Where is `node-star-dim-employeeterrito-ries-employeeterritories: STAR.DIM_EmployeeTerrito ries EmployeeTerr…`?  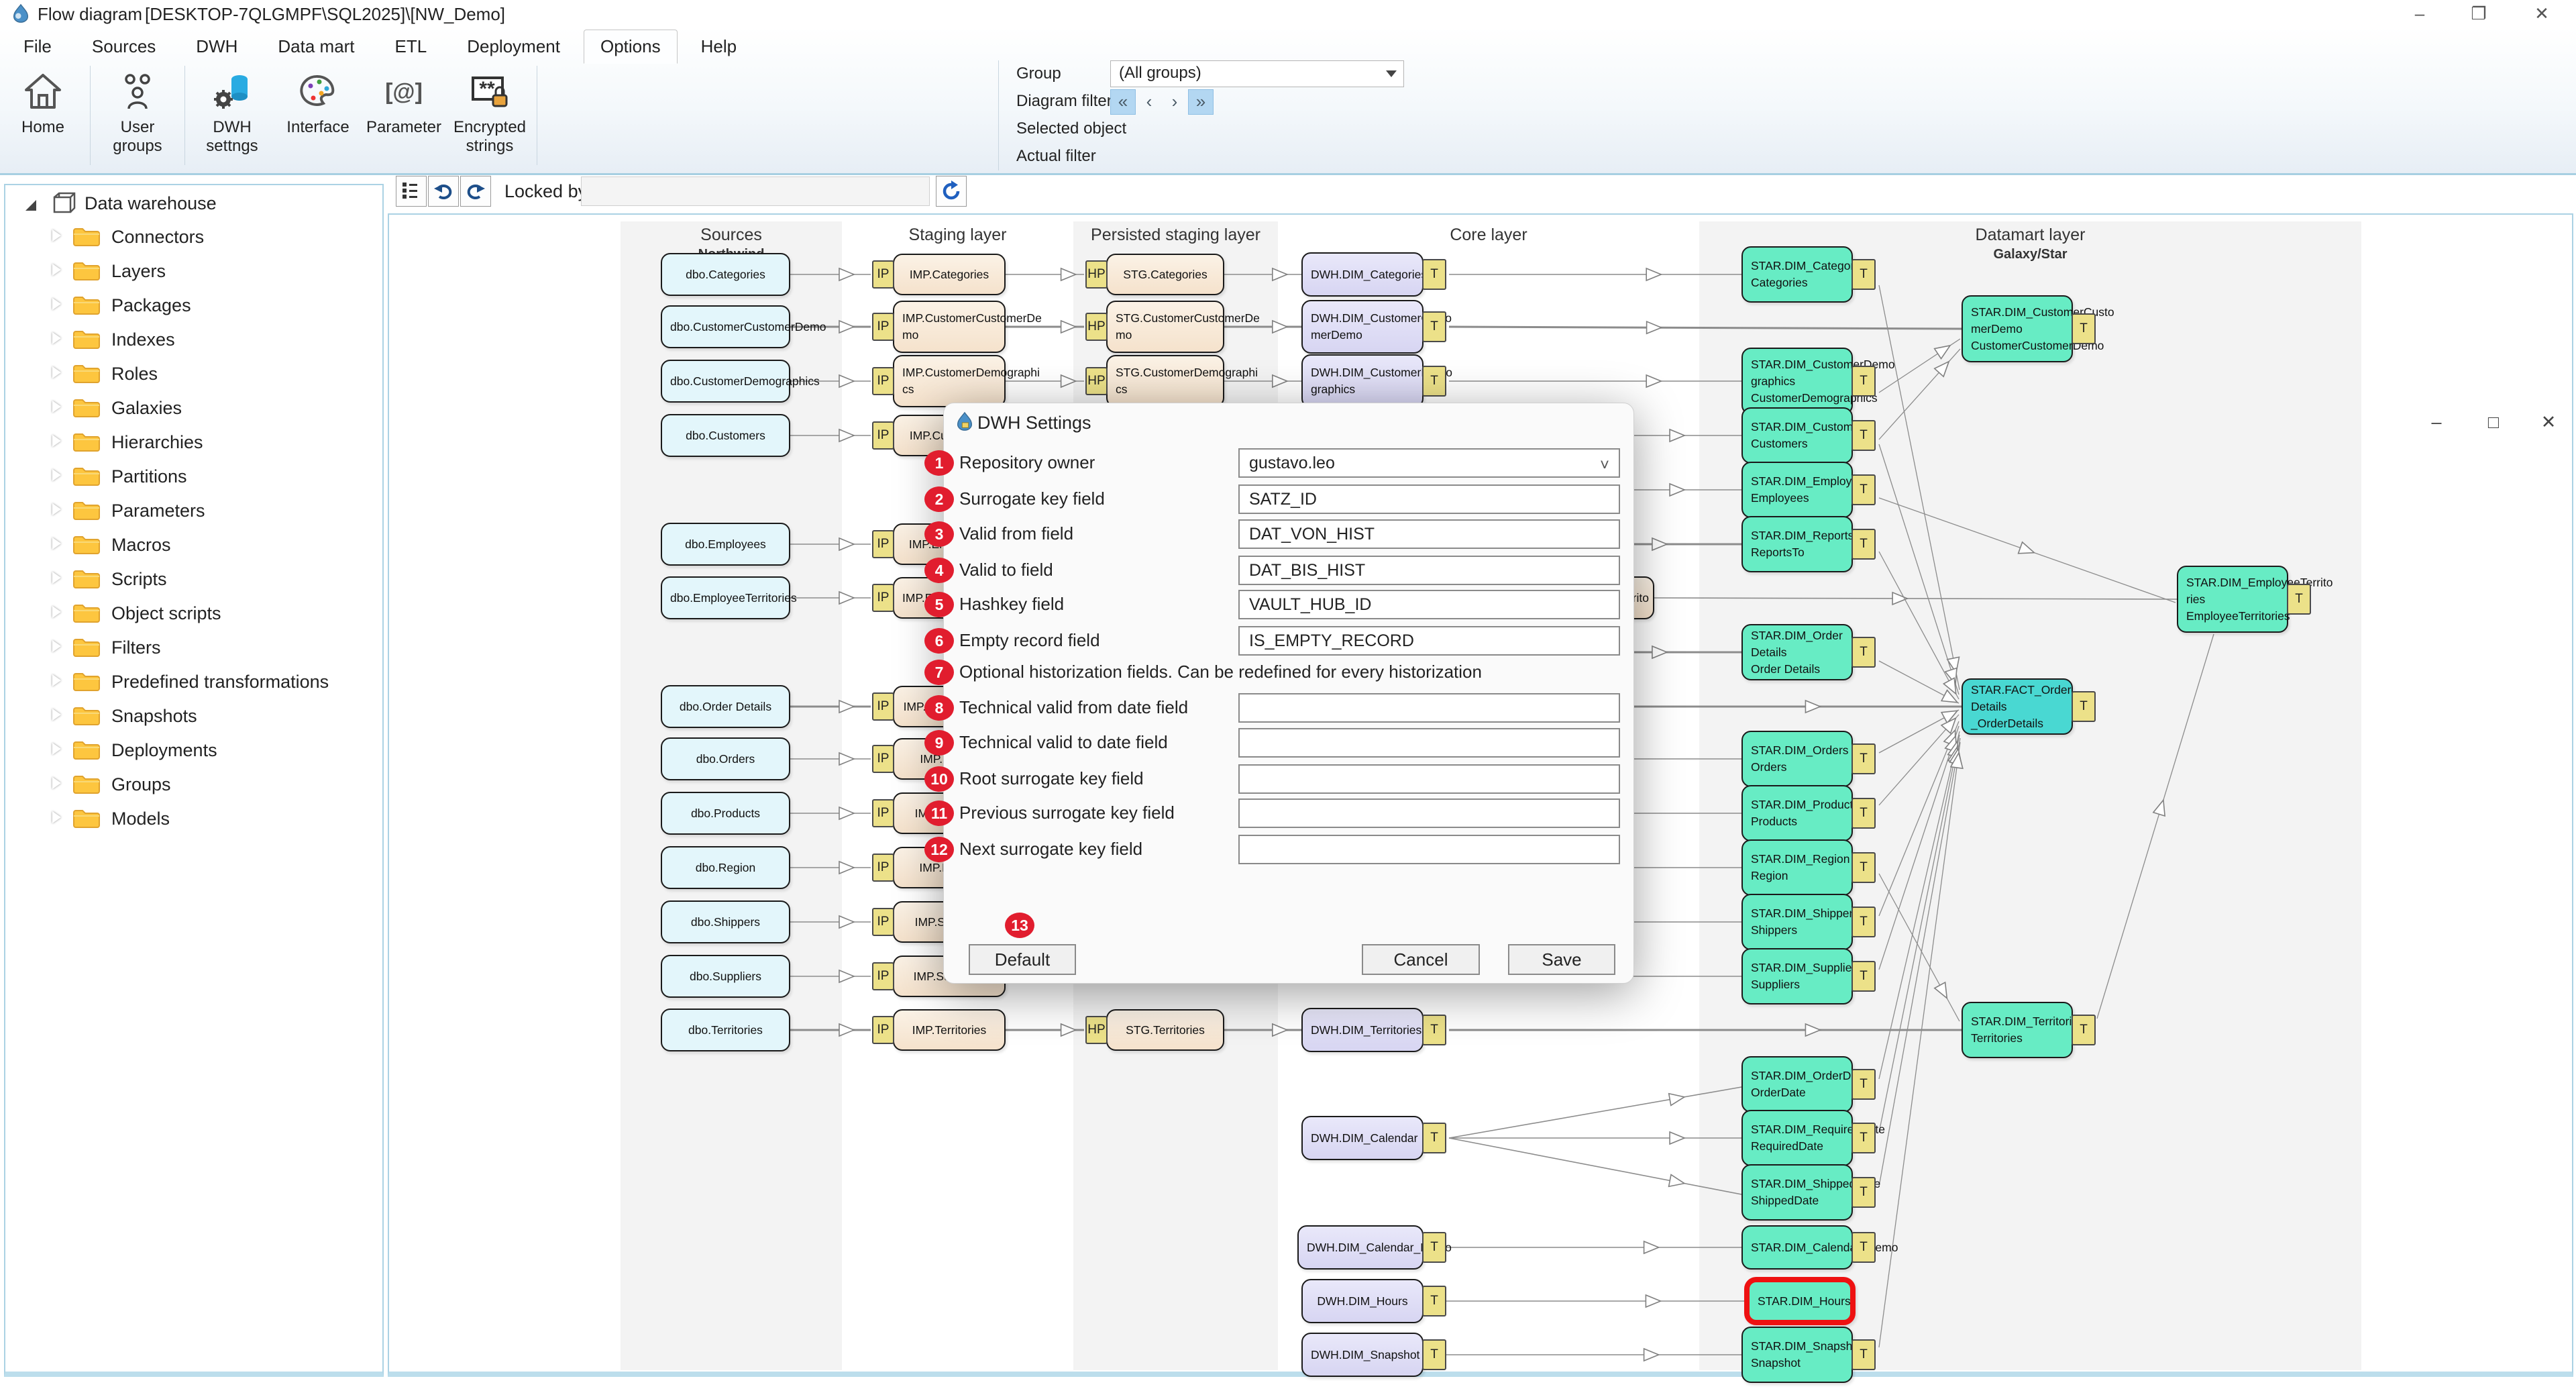
node-star-dim-employeeterrito-ries-employeeterritories: STAR.DIM_EmployeeTerrito ries EmployeeTerr… is located at coordinates (2255, 599).